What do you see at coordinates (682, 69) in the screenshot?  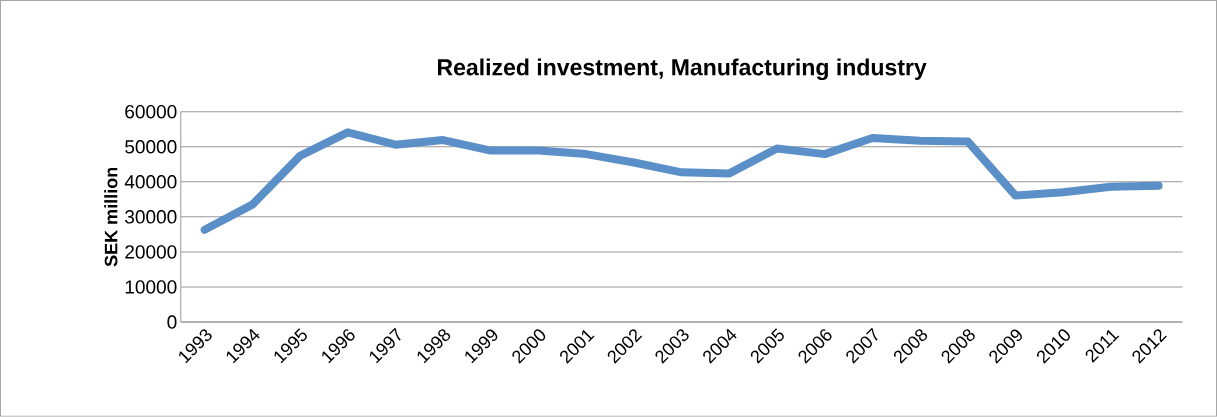 I see `chart-title: Realized investment, Manufacturing industry` at bounding box center [682, 69].